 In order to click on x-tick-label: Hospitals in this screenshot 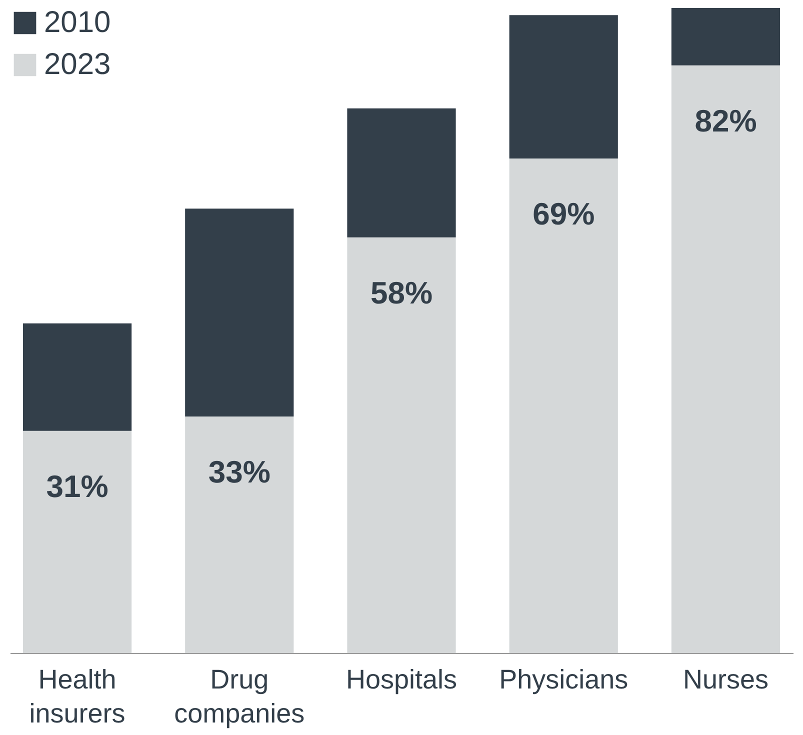, I will do `click(402, 679)`.